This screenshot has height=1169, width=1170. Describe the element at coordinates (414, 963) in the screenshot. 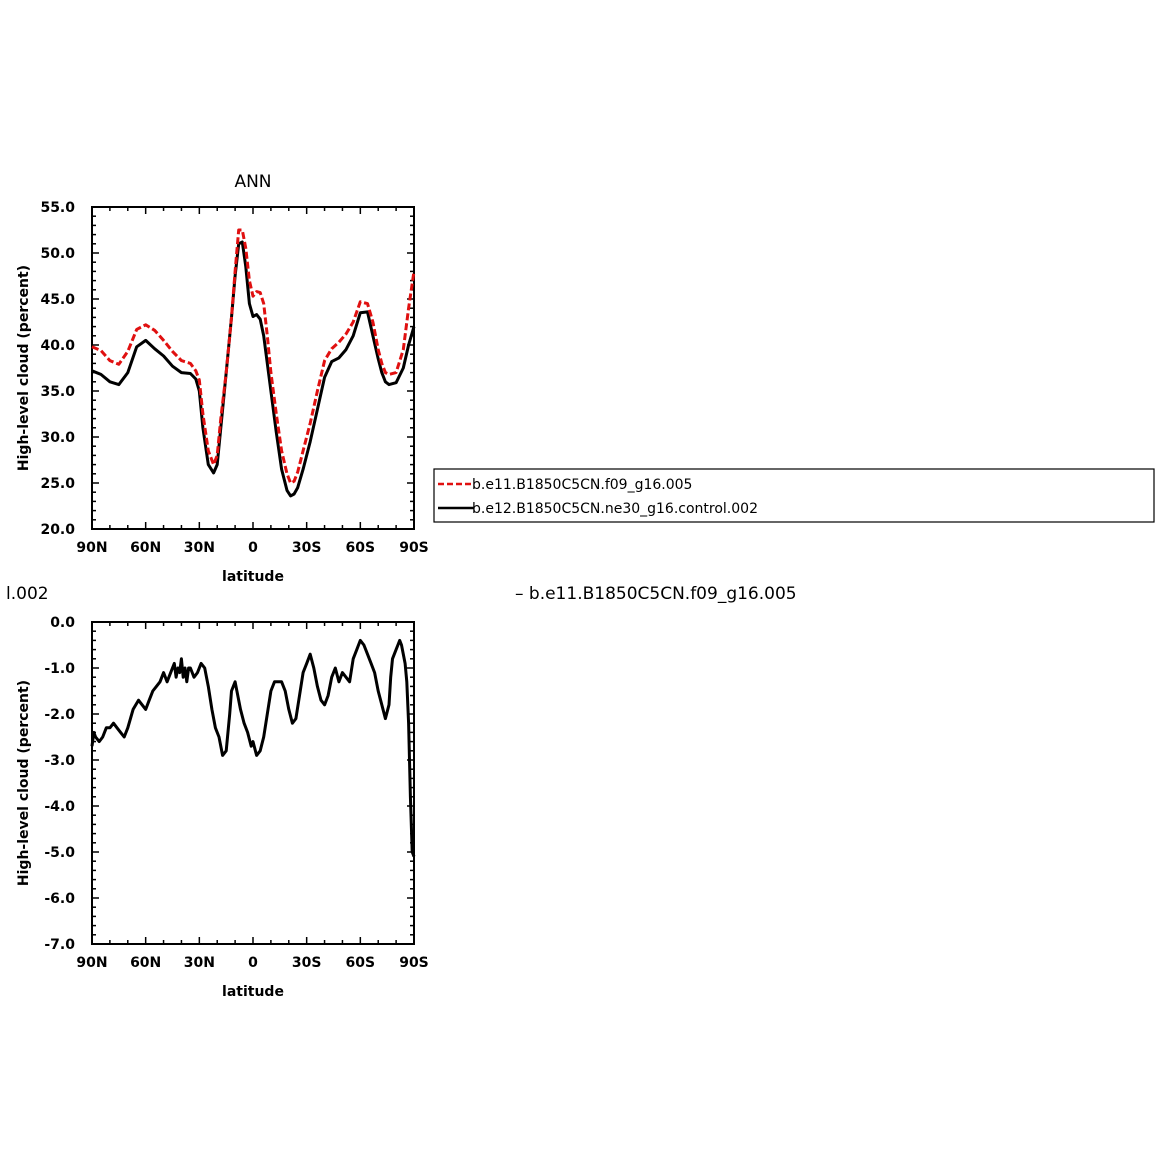

I see `bottom-x-tick-label: 90S` at that location.